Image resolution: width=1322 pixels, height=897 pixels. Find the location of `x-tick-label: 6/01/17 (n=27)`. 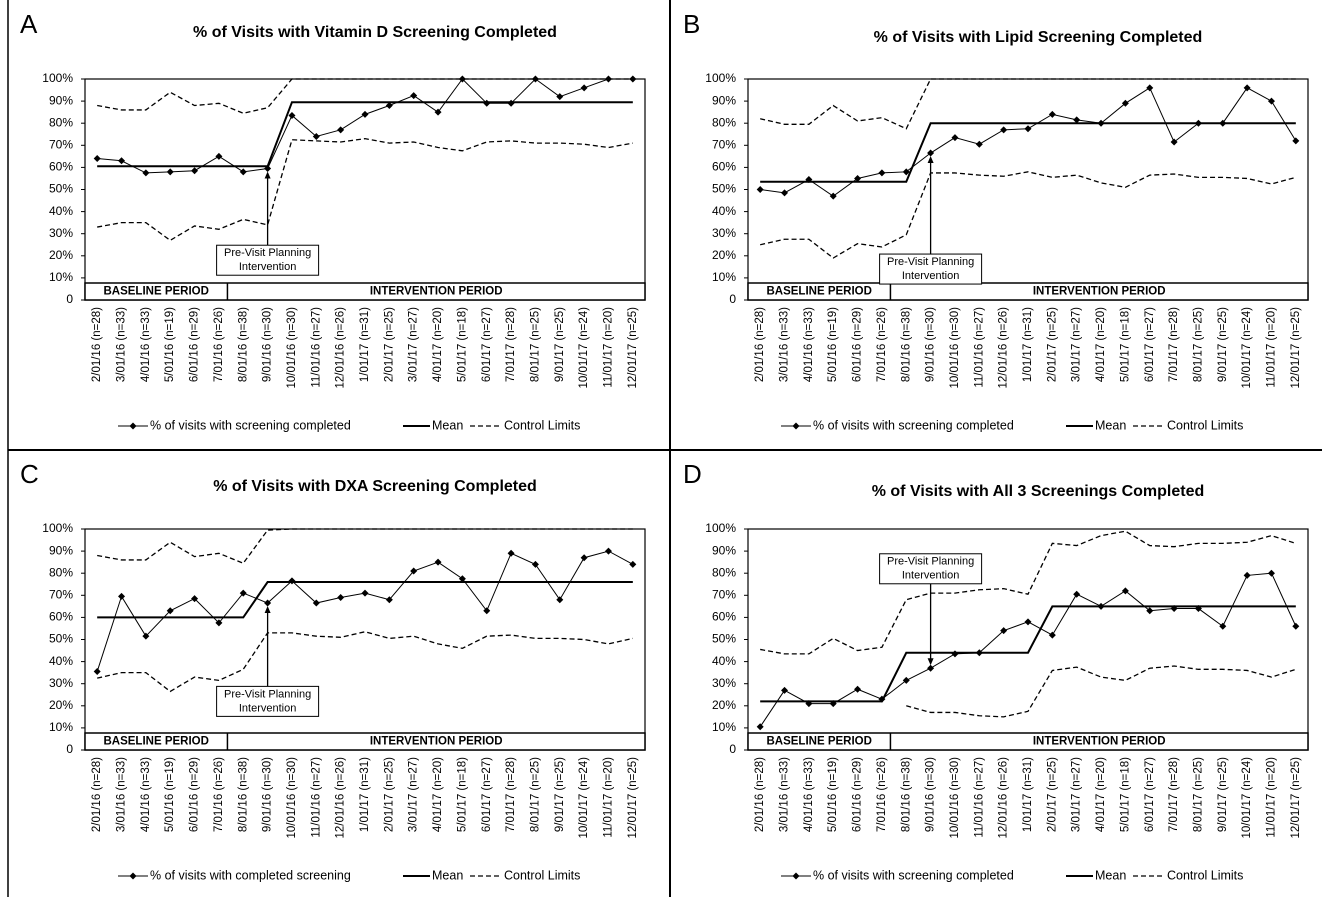

x-tick-label: 6/01/17 (n=27) is located at coordinates (1150, 794).